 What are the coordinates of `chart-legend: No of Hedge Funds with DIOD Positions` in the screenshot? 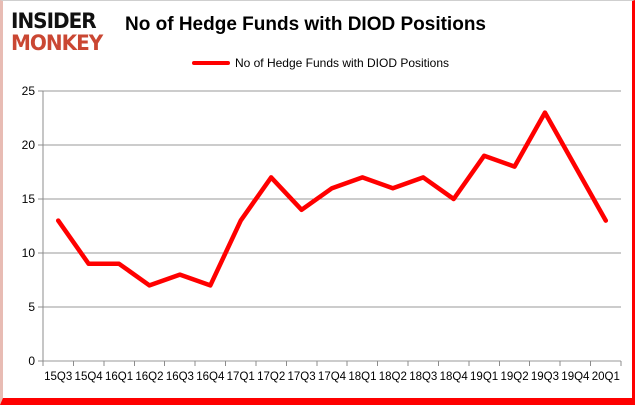 It's located at (319, 63).